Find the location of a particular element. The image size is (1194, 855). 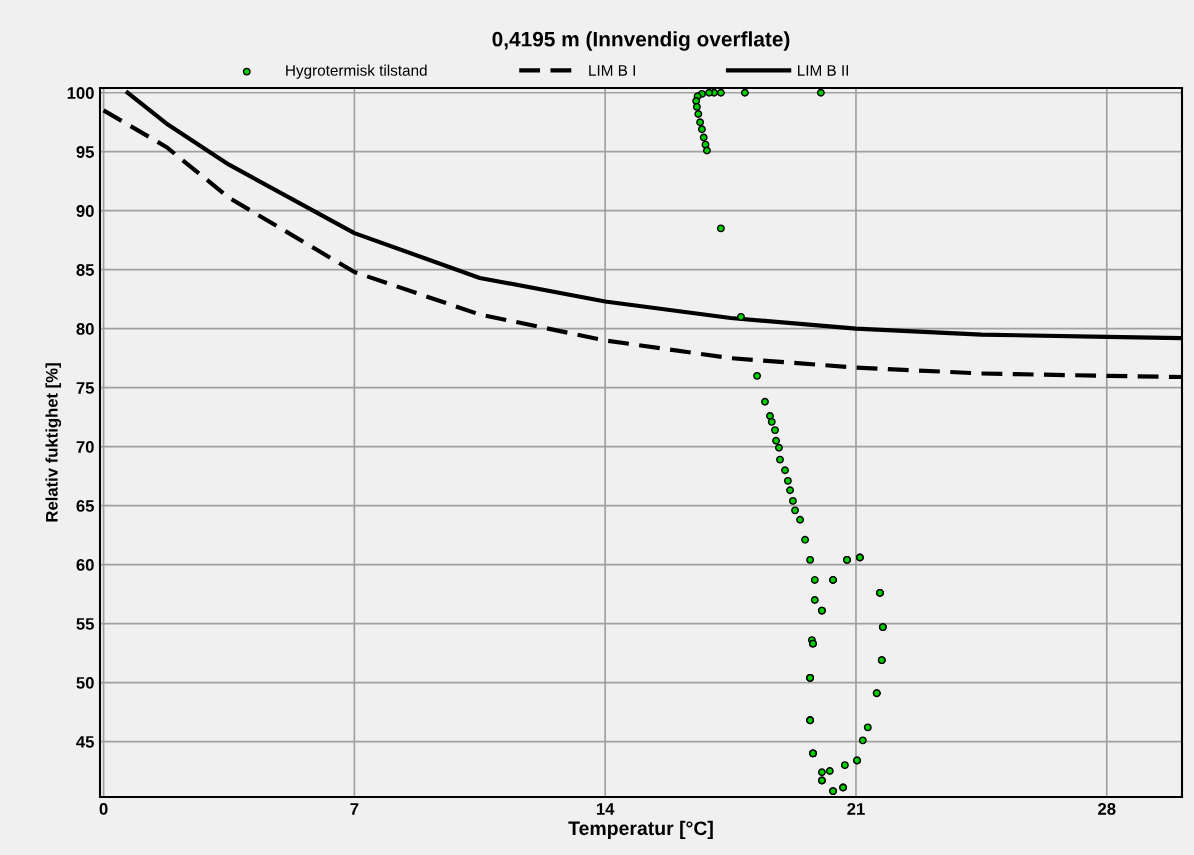

y-tick-label: 95 is located at coordinates (85, 152).